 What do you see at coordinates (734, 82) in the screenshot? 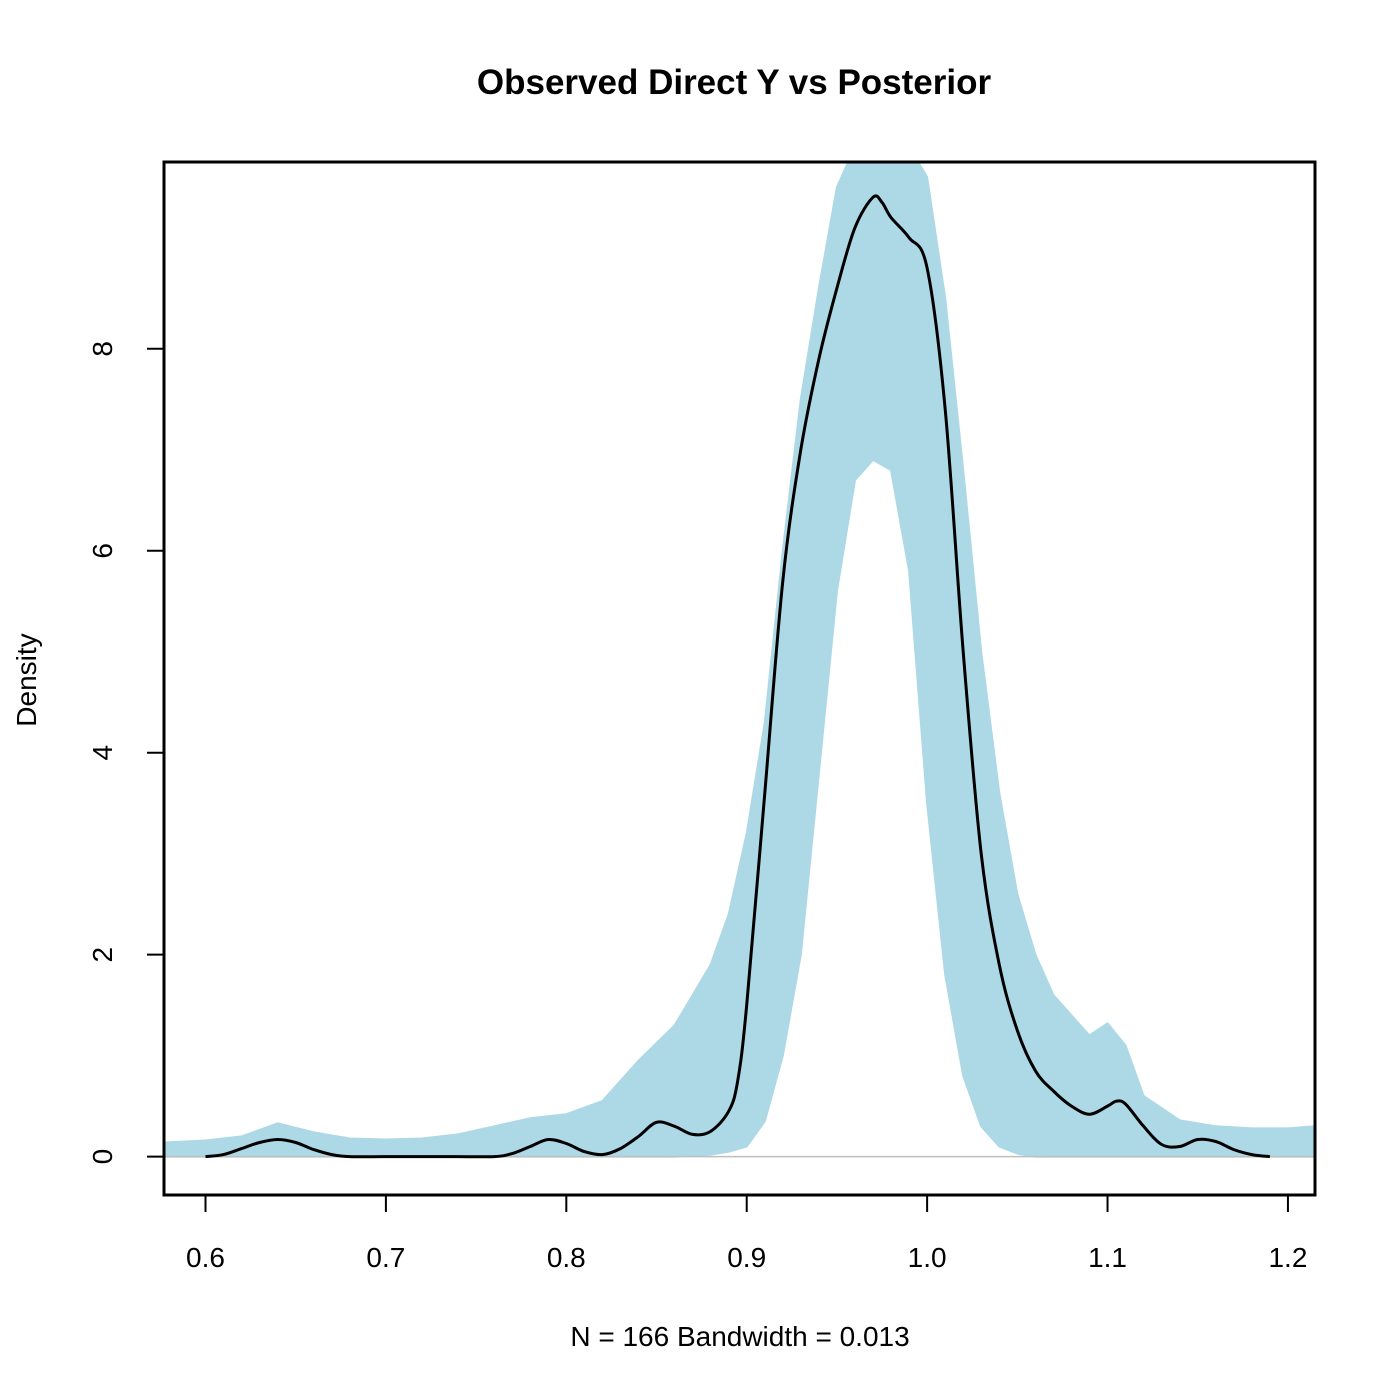
I see `chart-title: Observed Direct Y vs Posterior` at bounding box center [734, 82].